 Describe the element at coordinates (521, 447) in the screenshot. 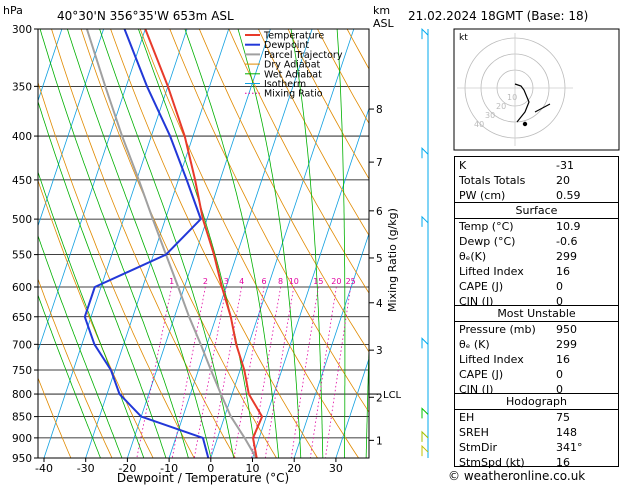

I see `hodo-row: StmDir 341°` at that location.